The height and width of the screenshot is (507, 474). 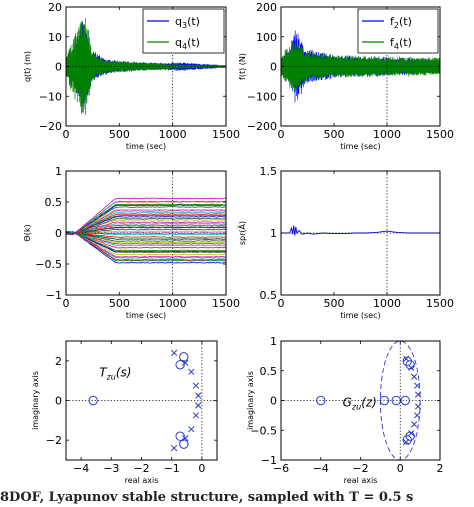 What do you see at coordinates (398, 31) in the screenshot?
I see `legend-box` at bounding box center [398, 31].